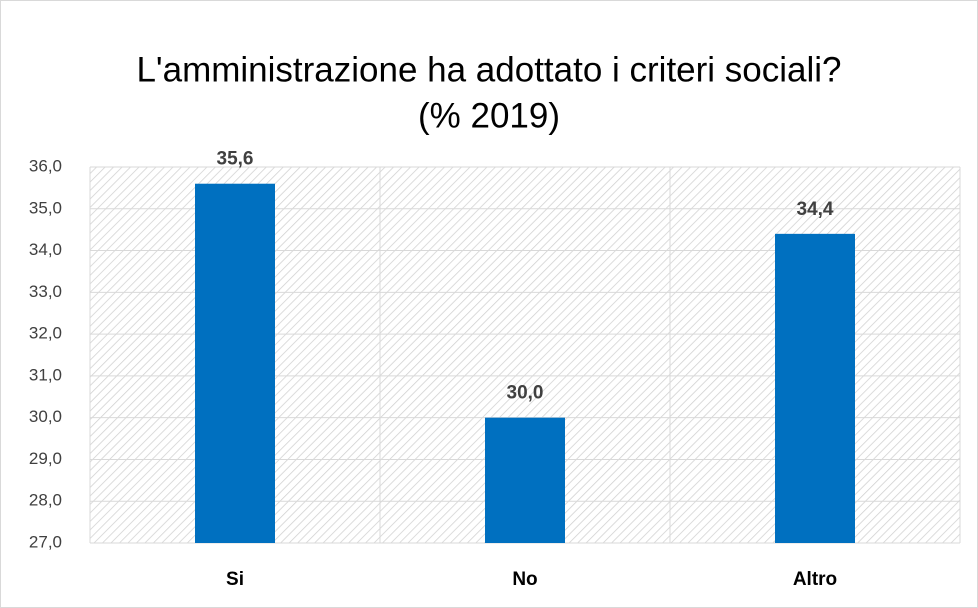 The image size is (978, 608). Describe the element at coordinates (489, 115) in the screenshot. I see `chart-subtitle: (% 2019)` at that location.